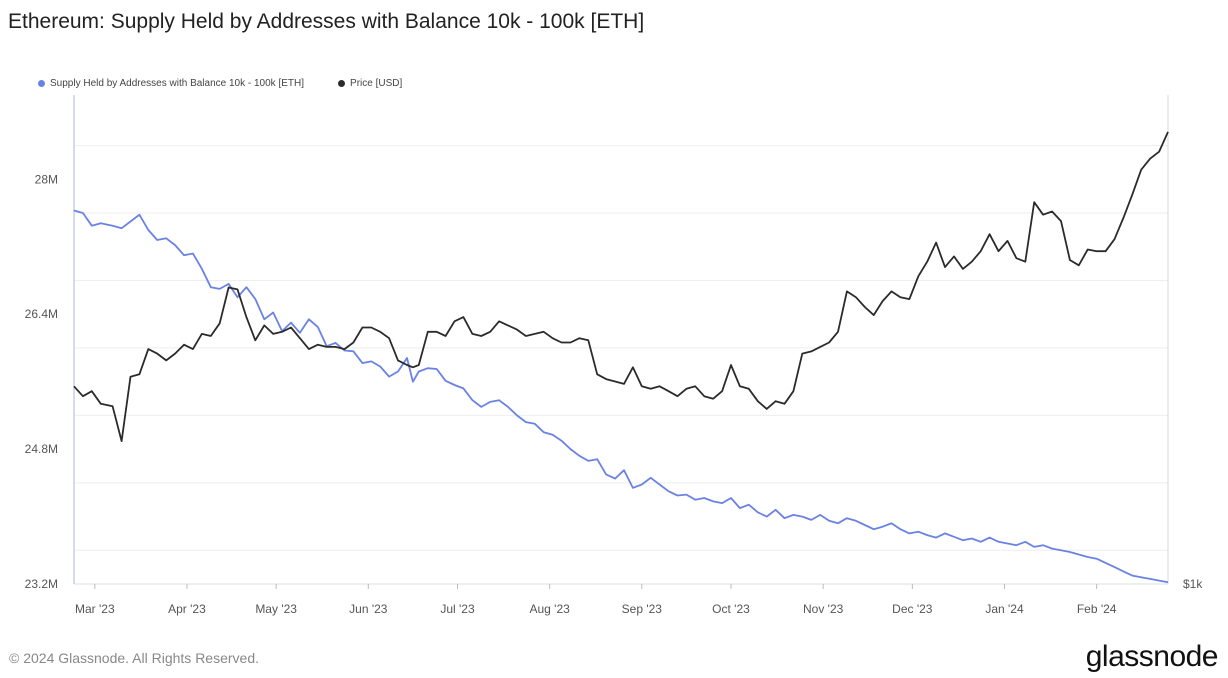 The width and height of the screenshot is (1228, 678). What do you see at coordinates (41, 449) in the screenshot?
I see `y-tick-label: 24.8M` at bounding box center [41, 449].